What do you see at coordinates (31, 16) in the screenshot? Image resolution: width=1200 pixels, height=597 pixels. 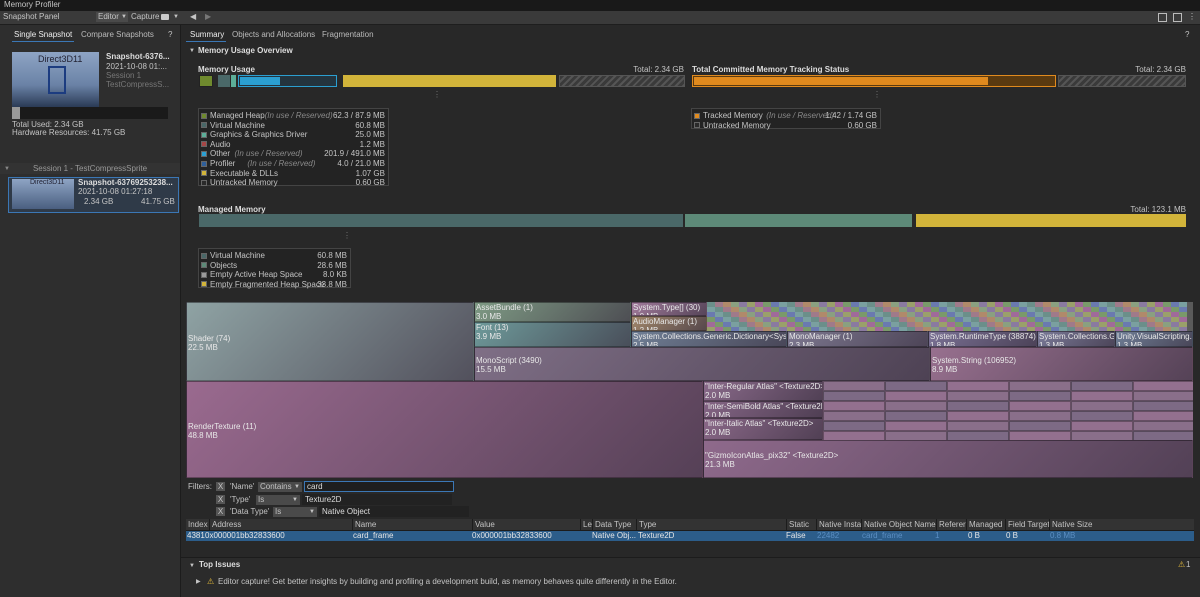 I see `snapshot-panel-toggle: Snapshot Panel` at bounding box center [31, 16].